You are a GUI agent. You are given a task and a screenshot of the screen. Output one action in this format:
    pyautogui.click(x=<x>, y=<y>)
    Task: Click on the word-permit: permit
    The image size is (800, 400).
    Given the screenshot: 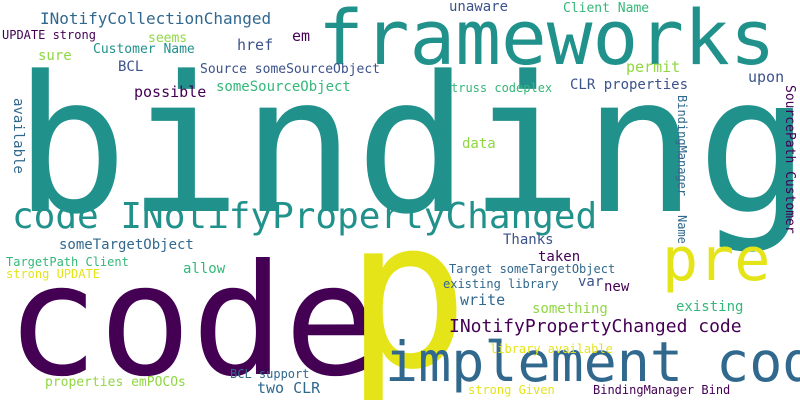 What is the action you would take?
    pyautogui.click(x=653, y=67)
    